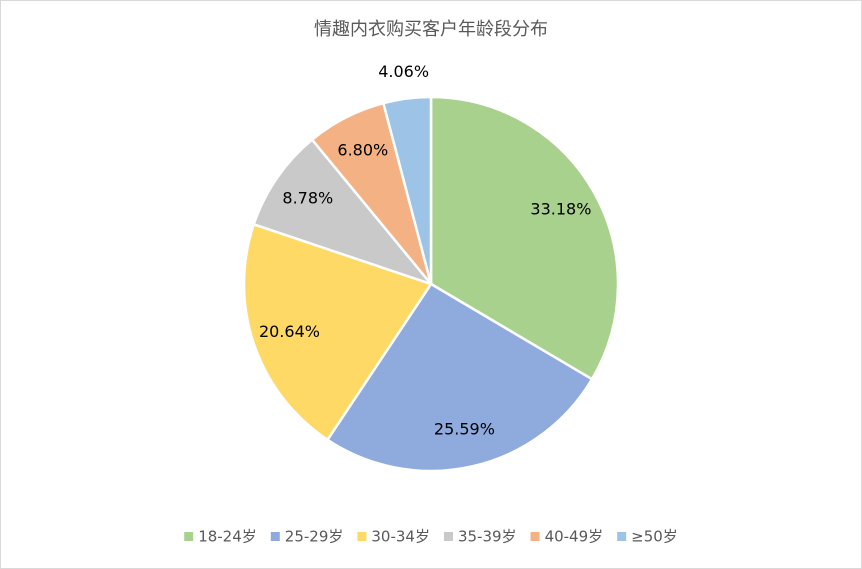 This screenshot has height=569, width=862. Describe the element at coordinates (487, 537) in the screenshot. I see `legend-label: 35-39岁` at that location.